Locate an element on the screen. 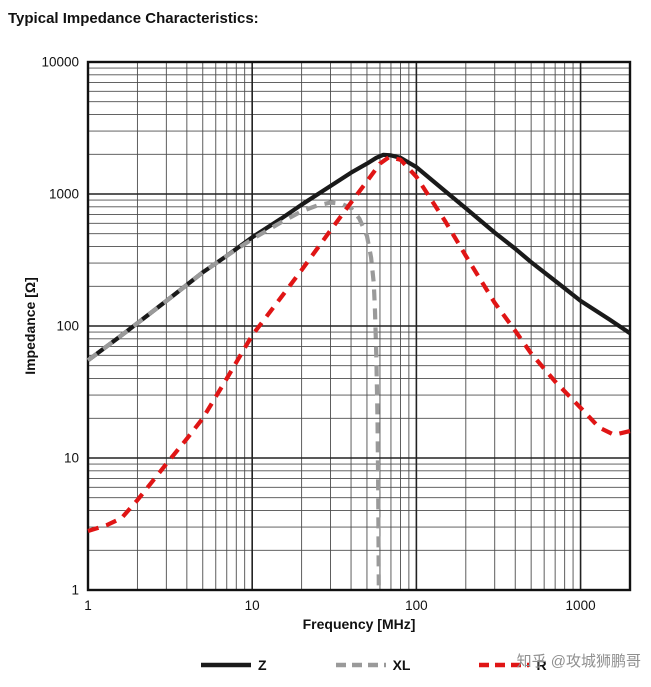  legend-label-xl: XL is located at coordinates (401, 665).